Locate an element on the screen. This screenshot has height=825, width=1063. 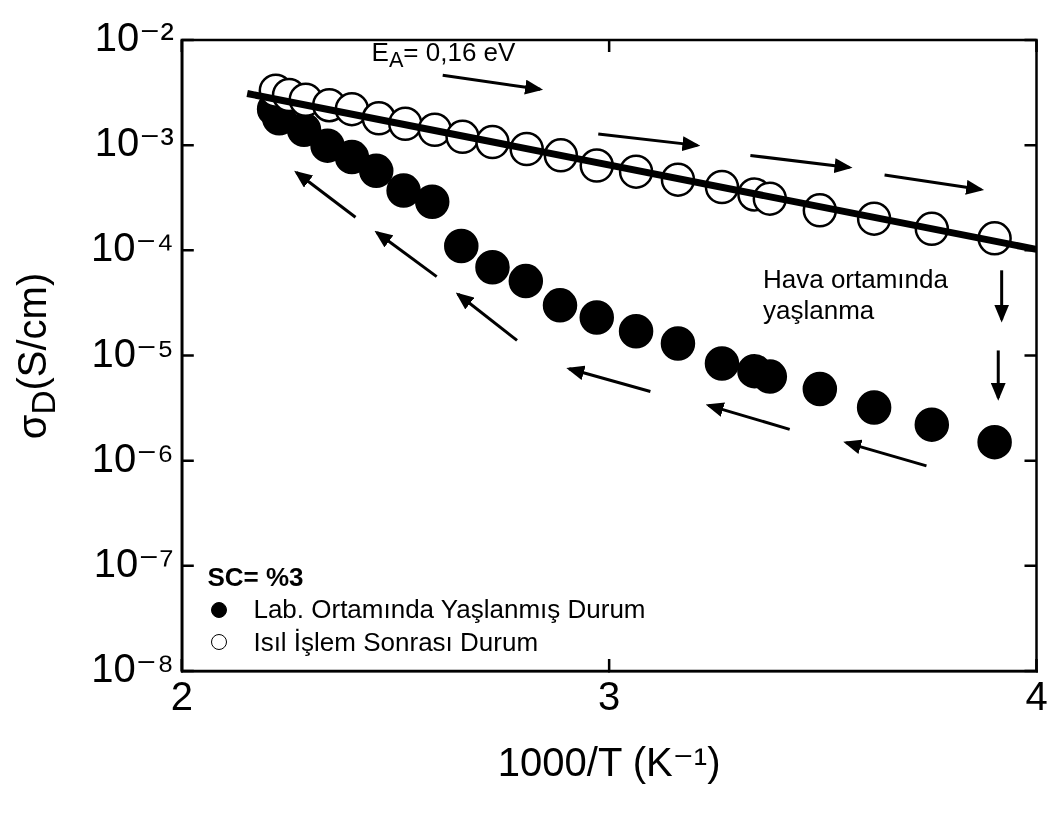
y-tick-label: 10⁻³ is located at coordinates (134, 142).